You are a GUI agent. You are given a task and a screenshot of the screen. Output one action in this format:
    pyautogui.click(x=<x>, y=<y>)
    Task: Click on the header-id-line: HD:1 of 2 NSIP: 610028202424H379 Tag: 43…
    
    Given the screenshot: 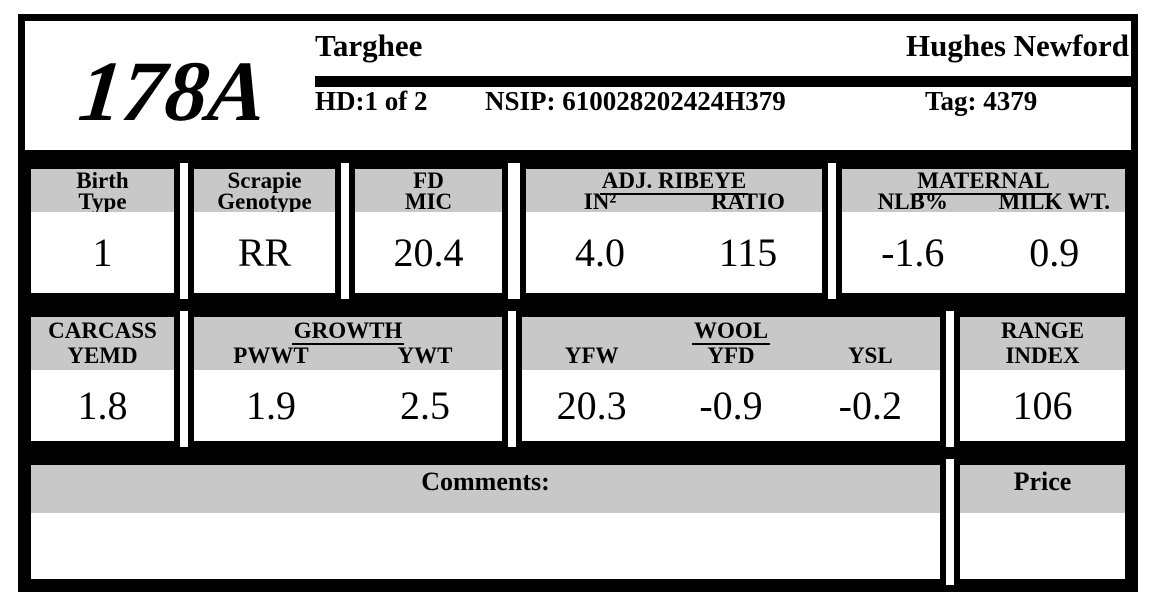 What is the action you would take?
    pyautogui.click(x=723, y=101)
    